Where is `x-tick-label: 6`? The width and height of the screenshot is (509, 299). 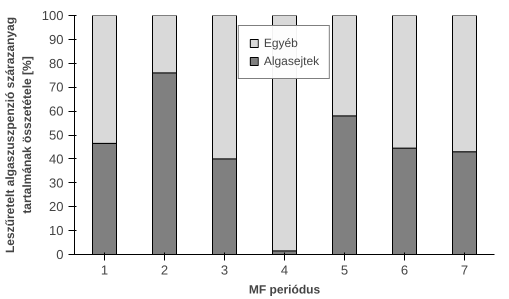 x-tick-label: 6 is located at coordinates (404, 270).